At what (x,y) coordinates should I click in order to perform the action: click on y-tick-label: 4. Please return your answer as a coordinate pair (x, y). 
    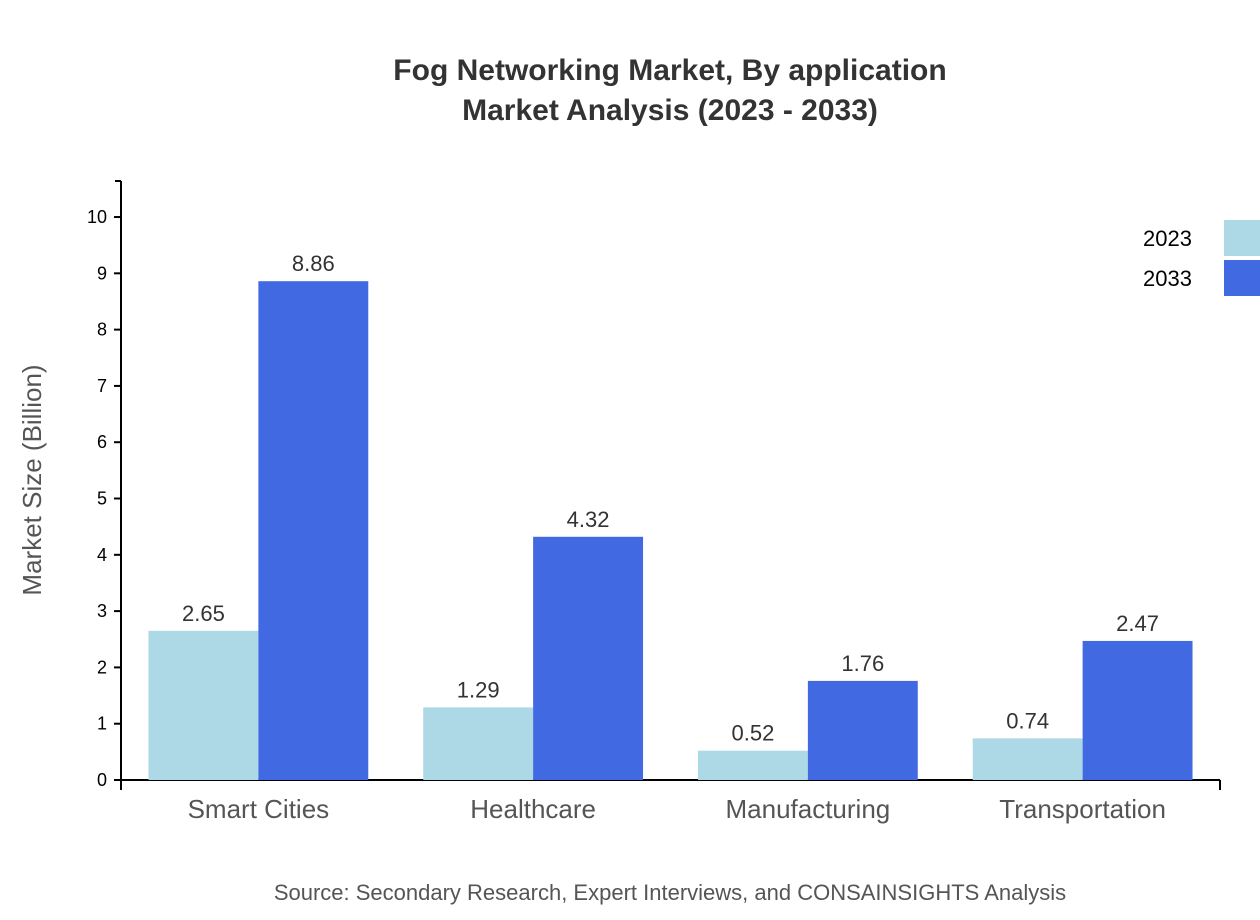
    Looking at the image, I should click on (102, 555).